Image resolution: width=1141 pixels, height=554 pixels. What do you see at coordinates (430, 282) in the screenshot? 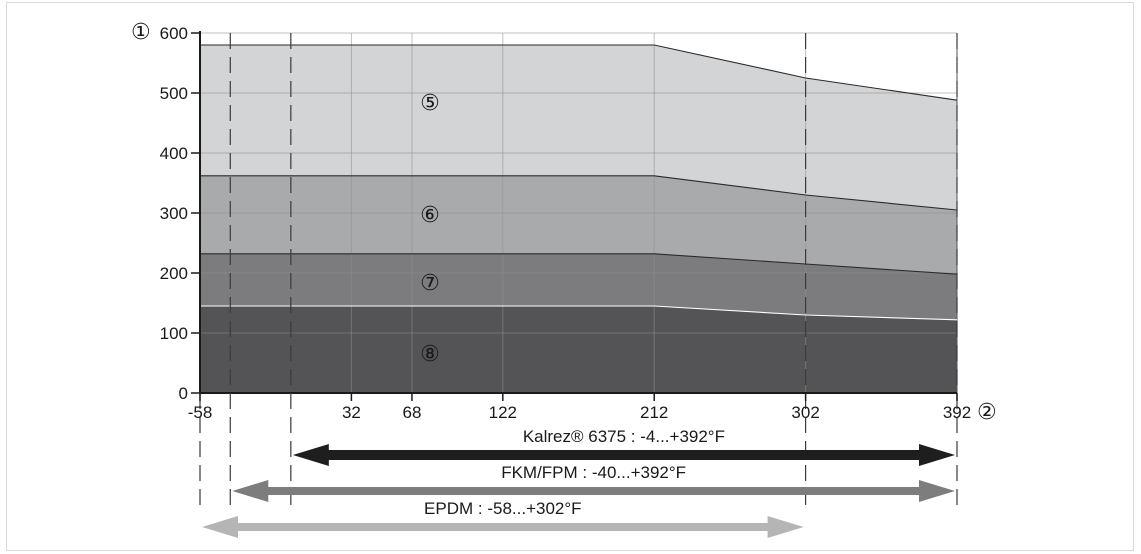
I see `region-marker: ⑦` at bounding box center [430, 282].